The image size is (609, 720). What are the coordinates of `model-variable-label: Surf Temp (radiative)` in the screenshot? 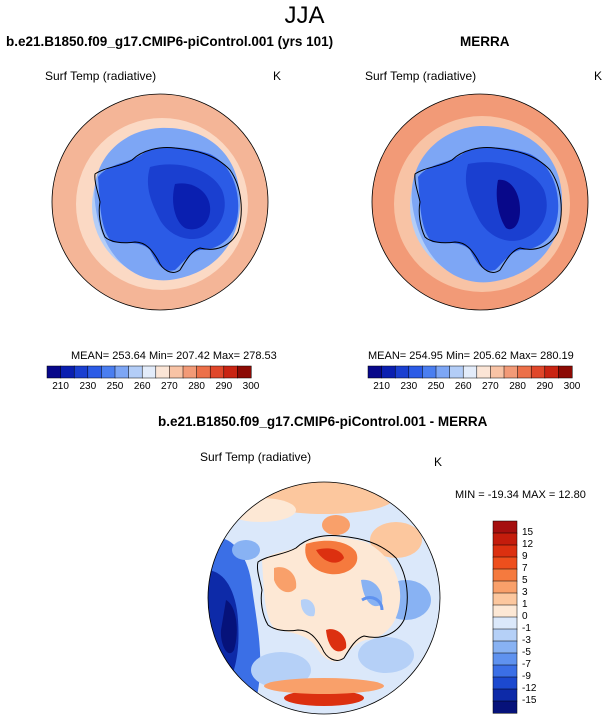 It's located at (101, 76).